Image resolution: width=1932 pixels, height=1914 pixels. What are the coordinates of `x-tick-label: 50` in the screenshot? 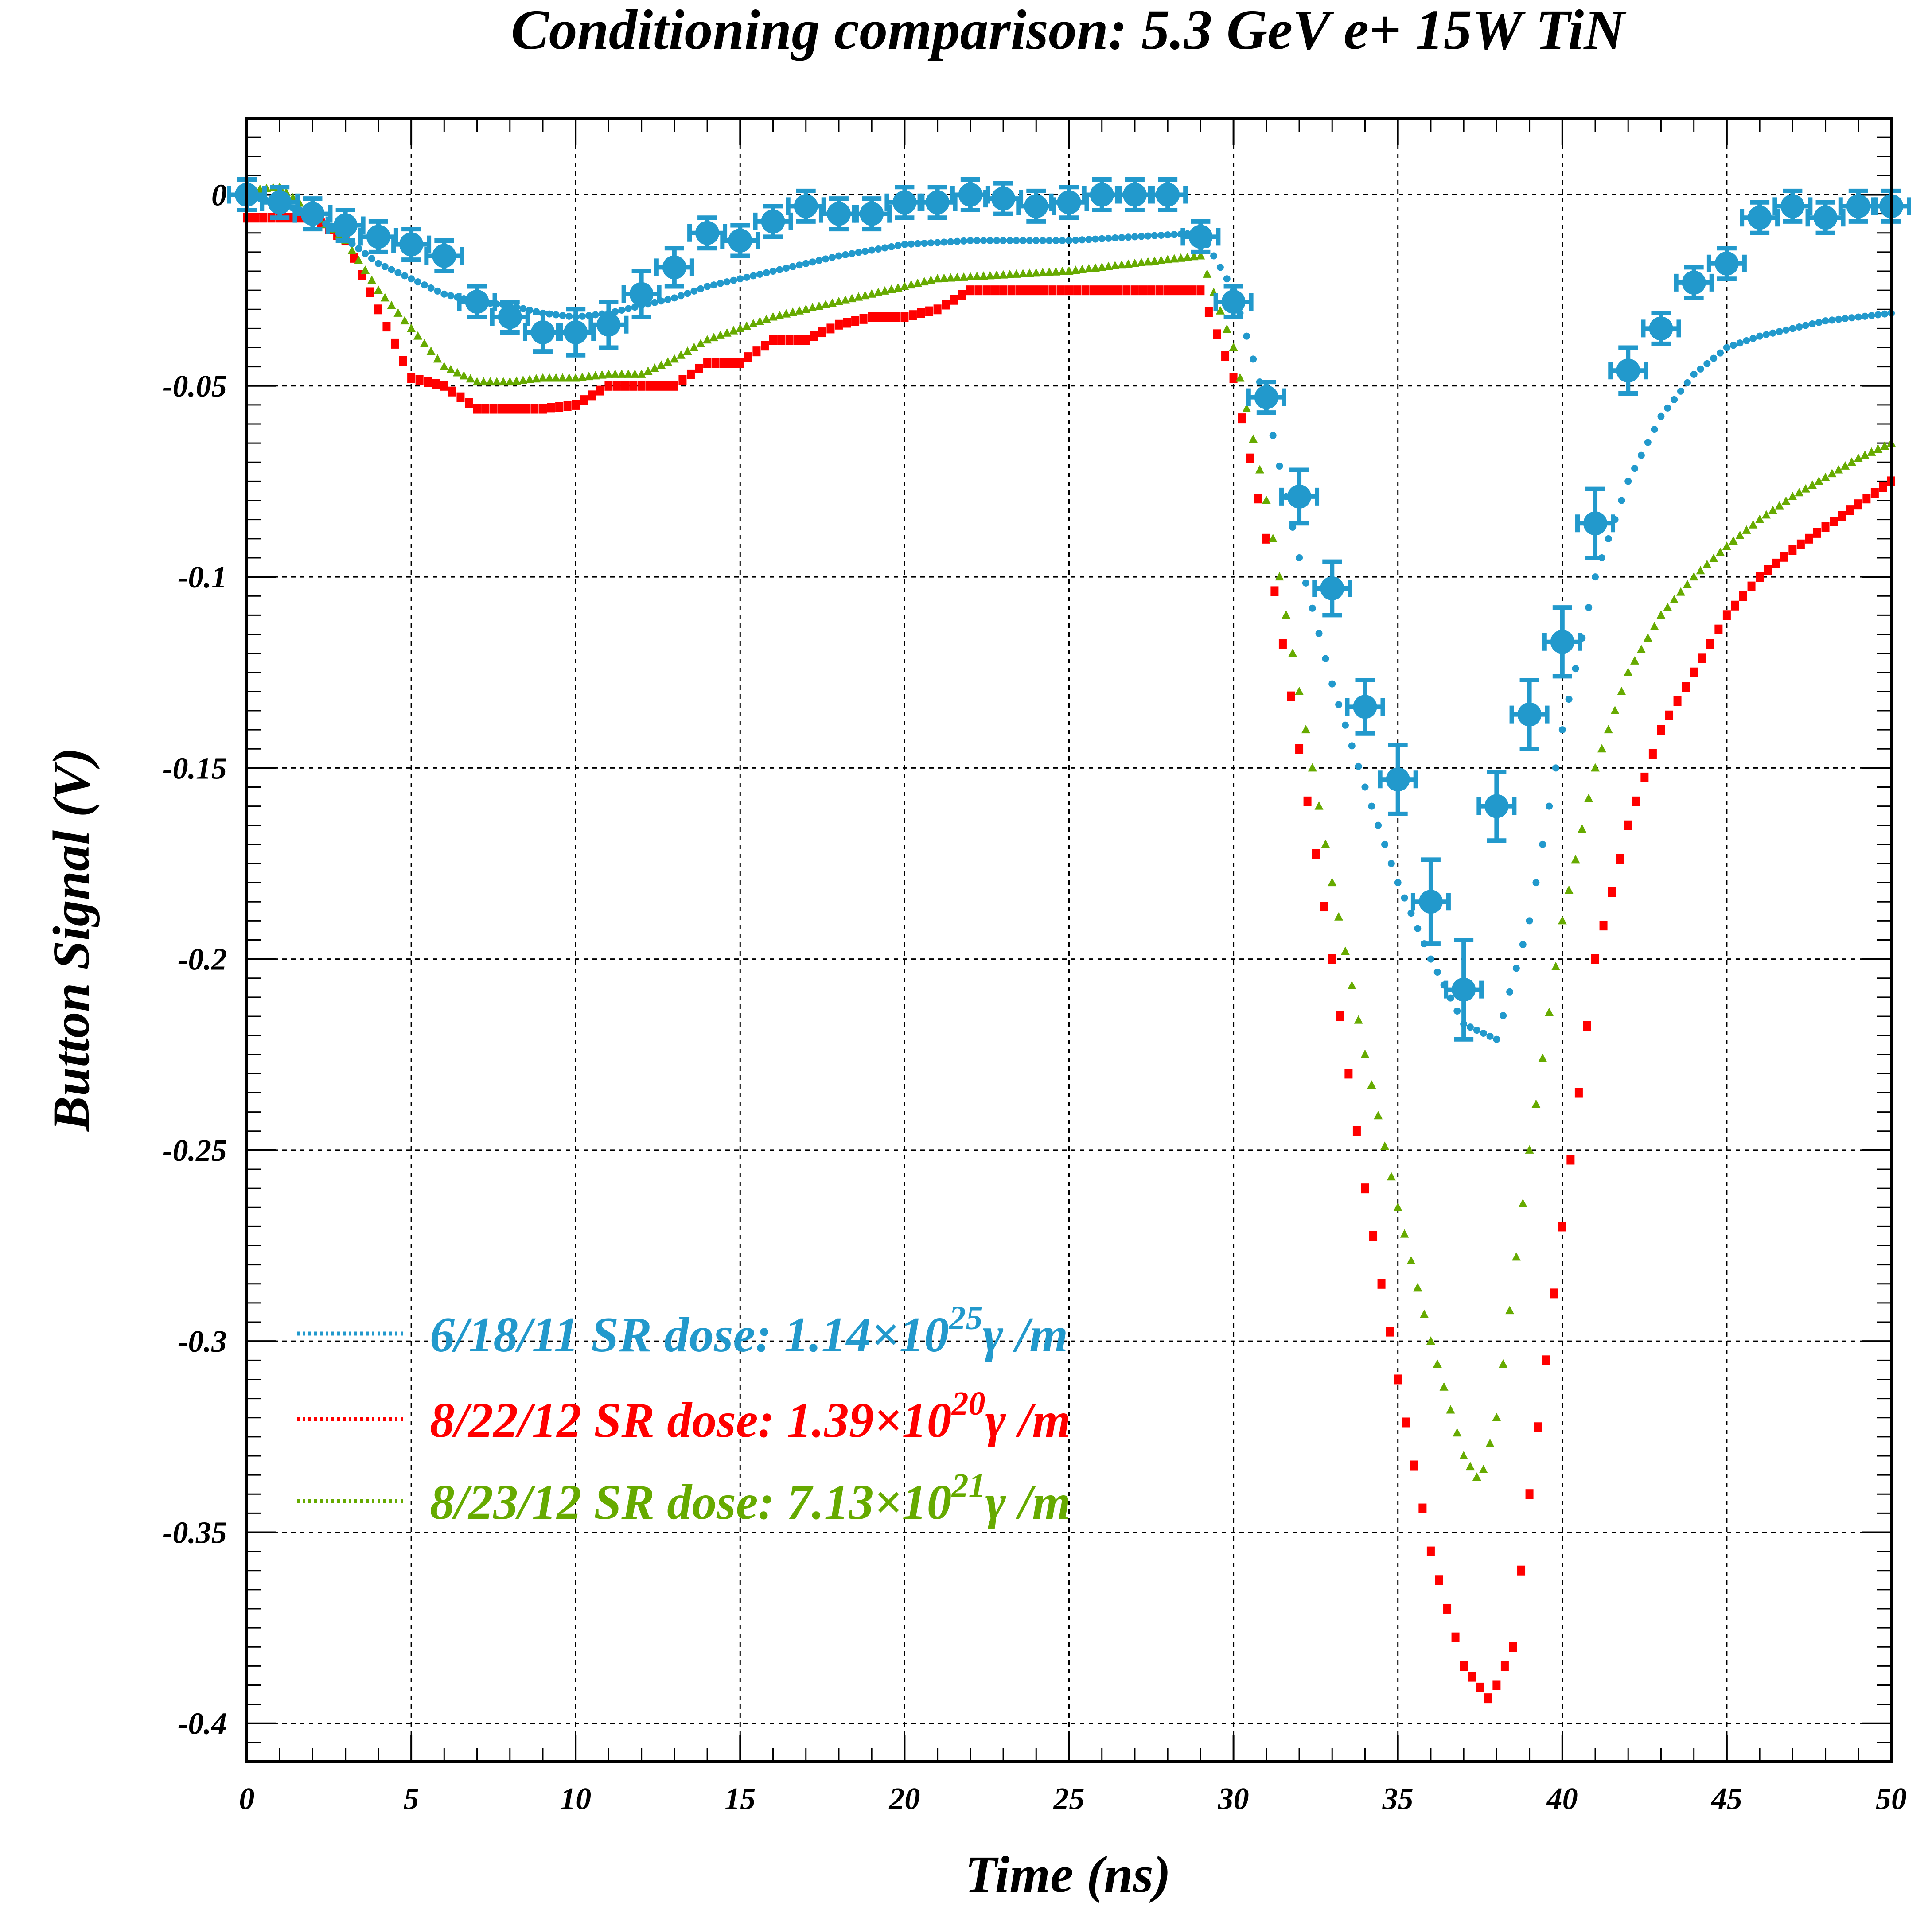 It's located at (1892, 1799).